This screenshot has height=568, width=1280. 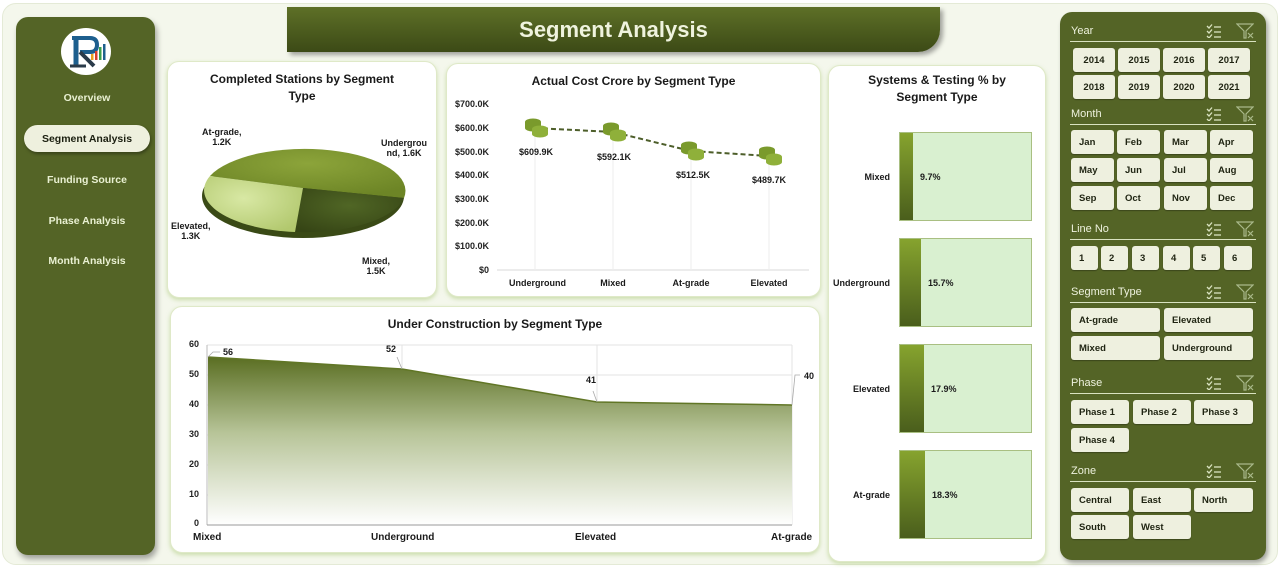 What do you see at coordinates (965, 176) in the screenshot?
I see `bar-track: 9.7%` at bounding box center [965, 176].